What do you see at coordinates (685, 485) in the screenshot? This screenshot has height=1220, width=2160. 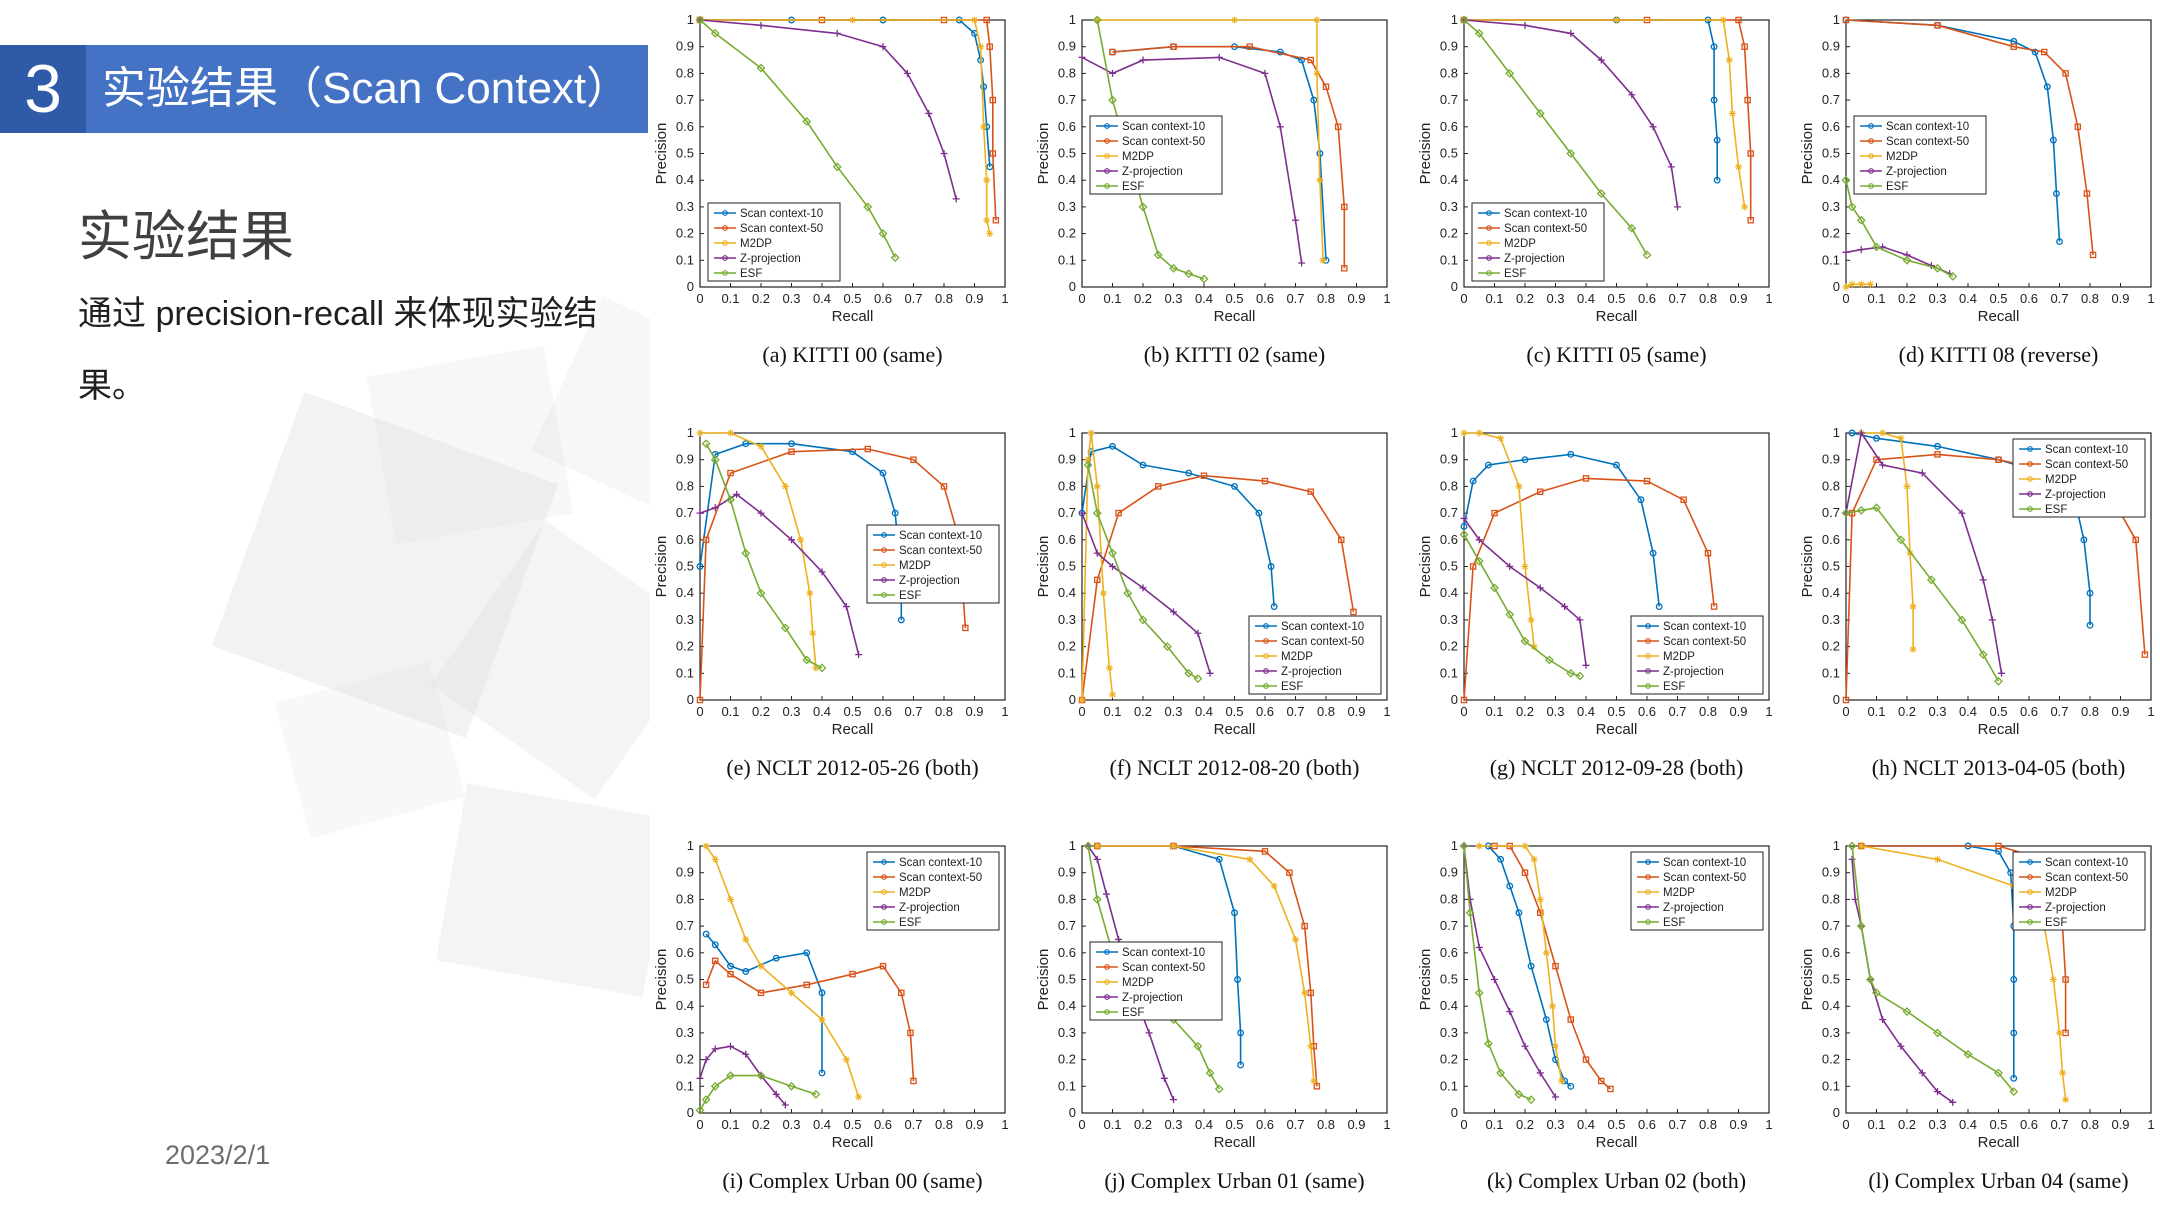 I see `y-tick-label: 0.8` at bounding box center [685, 485].